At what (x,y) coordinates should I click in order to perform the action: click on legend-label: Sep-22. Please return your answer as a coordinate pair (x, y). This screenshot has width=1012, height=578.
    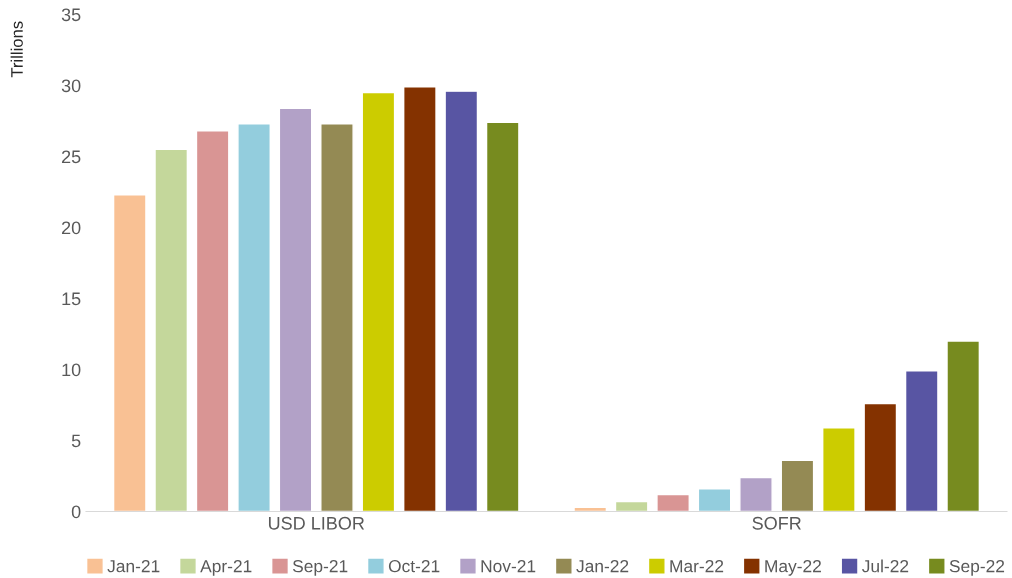
    Looking at the image, I should click on (977, 568).